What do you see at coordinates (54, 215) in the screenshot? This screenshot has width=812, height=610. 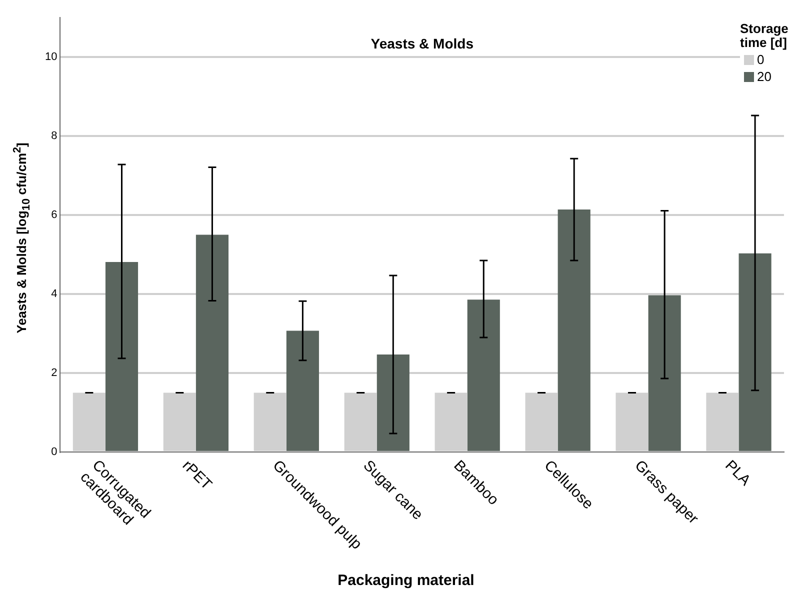 I see `y-tick-label: 6` at bounding box center [54, 215].